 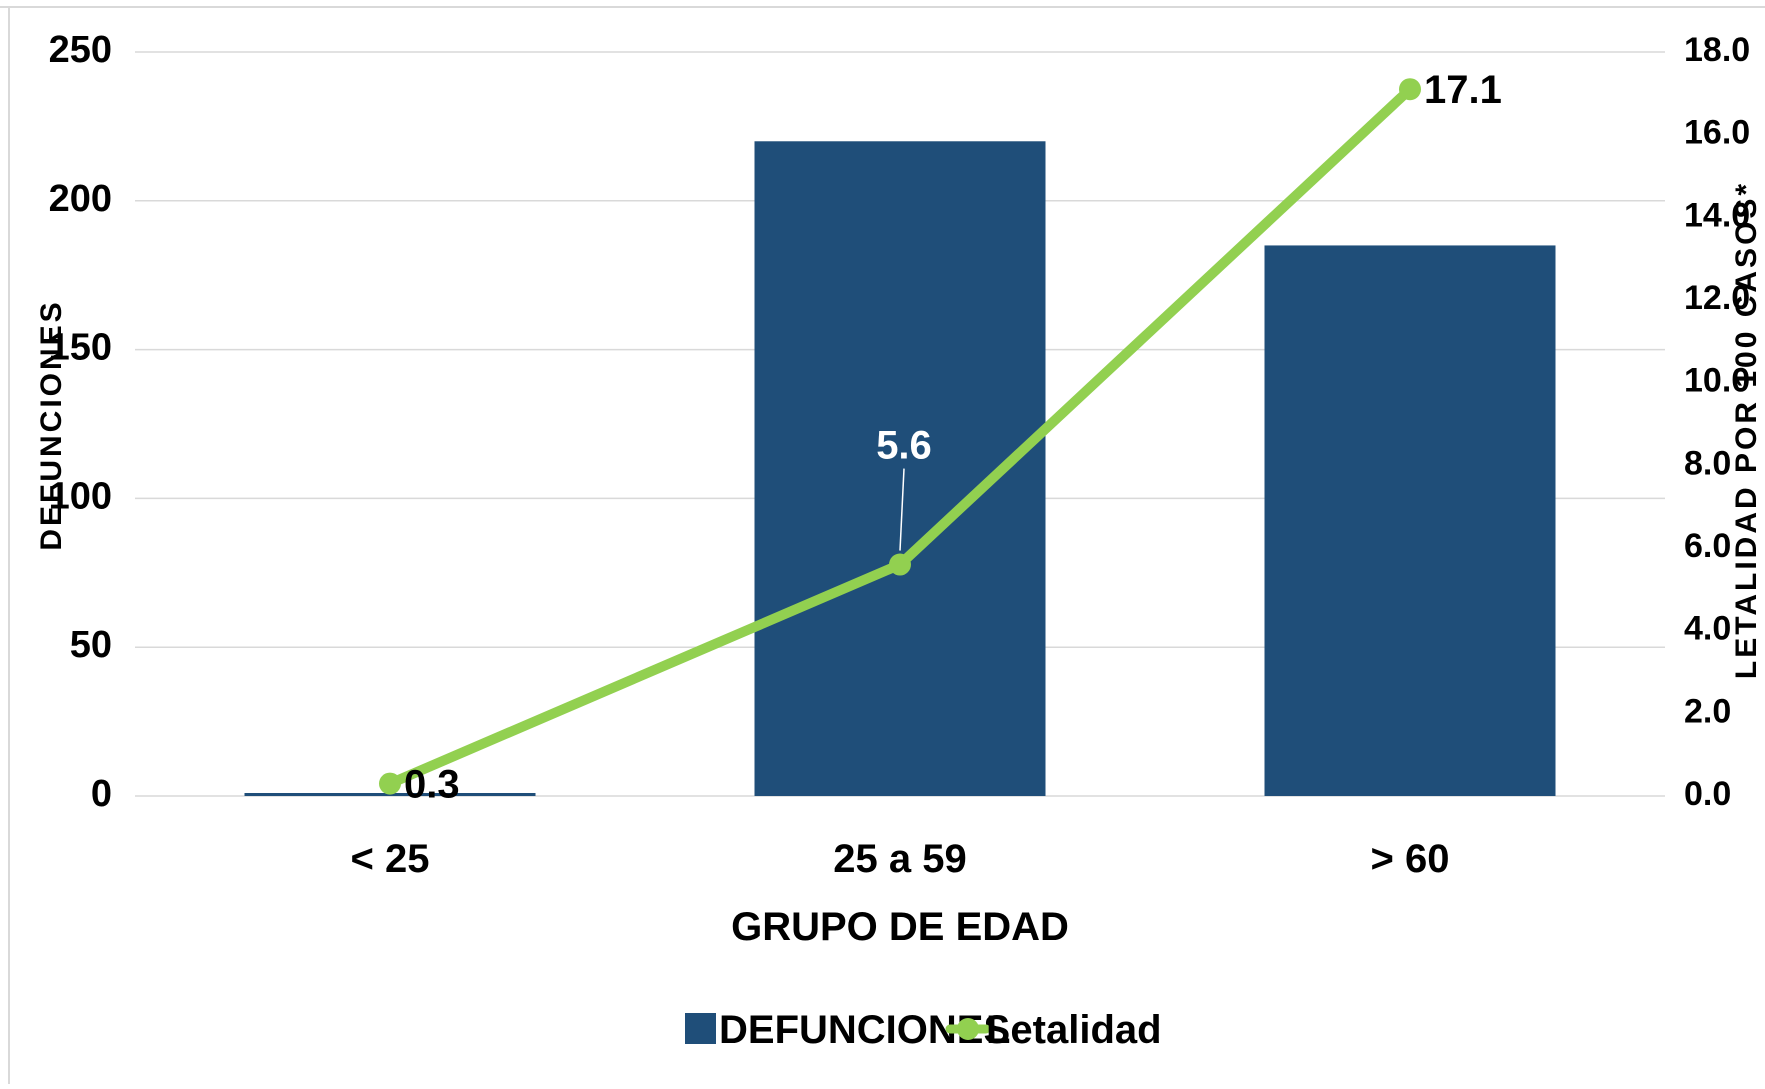 I want to click on data-label-1: 5.6, so click(x=904, y=446).